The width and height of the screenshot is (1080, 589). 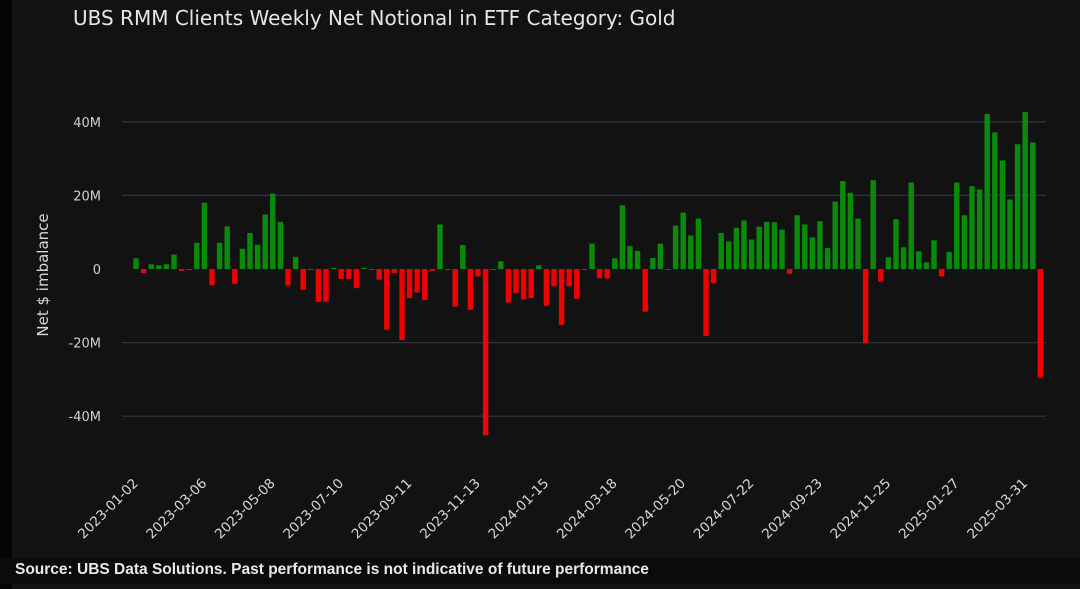 What do you see at coordinates (587, 509) in the screenshot?
I see `x-tick-label: 2024-03-18` at bounding box center [587, 509].